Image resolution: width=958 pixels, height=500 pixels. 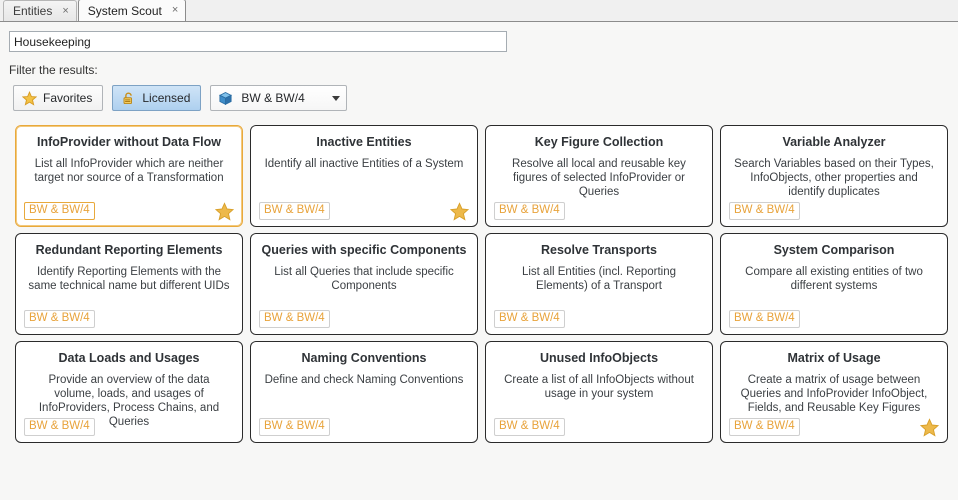 What do you see at coordinates (166, 98) in the screenshot?
I see `licensed-filter-label: Licensed` at bounding box center [166, 98].